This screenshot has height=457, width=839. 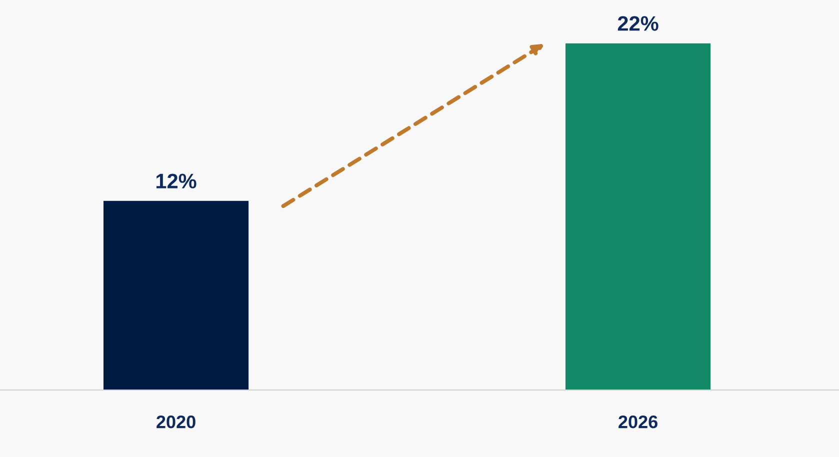 I want to click on data-label: 12%, so click(x=176, y=181).